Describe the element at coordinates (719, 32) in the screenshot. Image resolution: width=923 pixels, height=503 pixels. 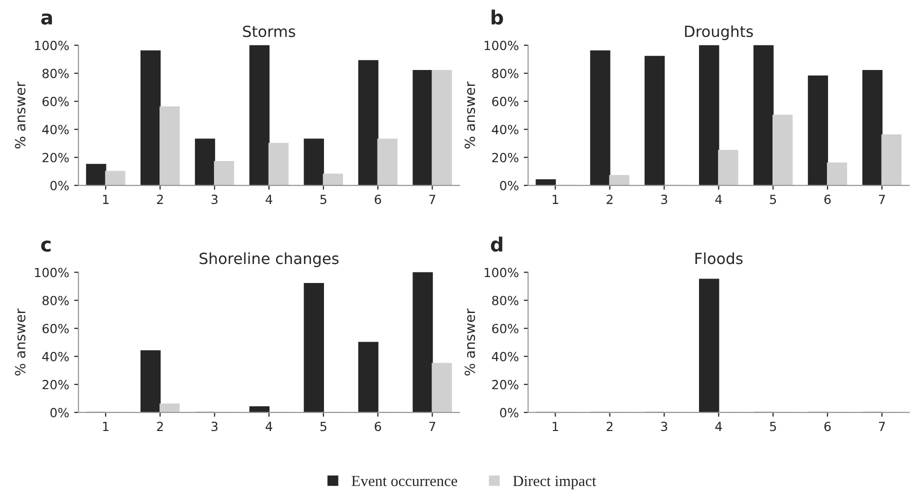
I see `chart-title: Droughts` at that location.